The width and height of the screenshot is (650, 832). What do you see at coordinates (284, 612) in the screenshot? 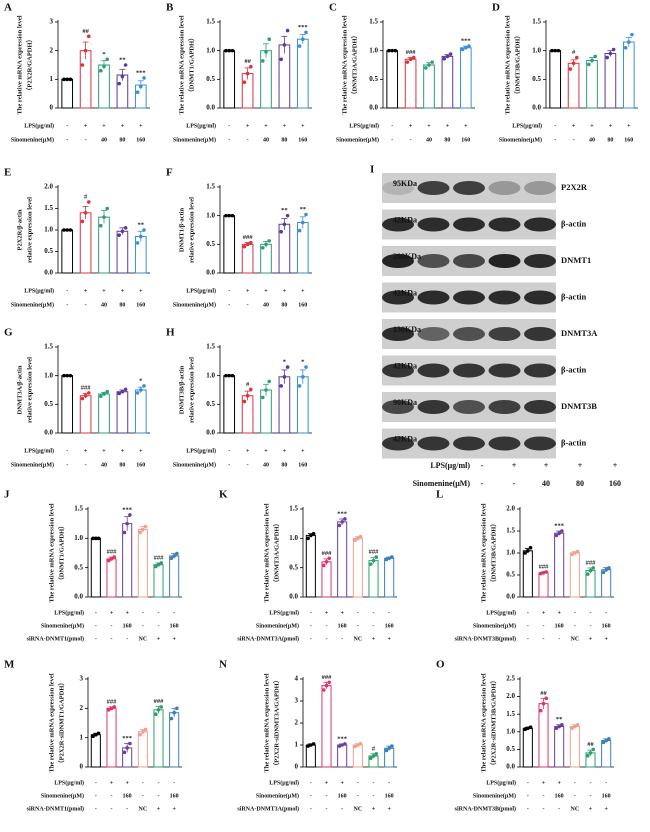
I see `condition-label: LPS(μg/ml)` at bounding box center [284, 612].